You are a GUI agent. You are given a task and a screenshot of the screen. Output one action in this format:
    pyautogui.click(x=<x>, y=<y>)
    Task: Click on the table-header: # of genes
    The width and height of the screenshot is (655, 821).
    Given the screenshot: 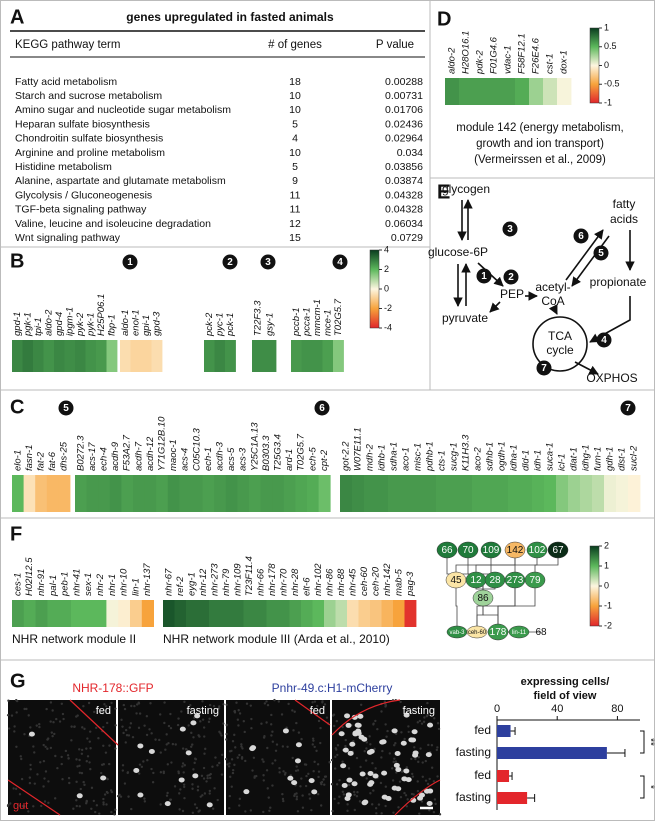 What is the action you would take?
    pyautogui.click(x=295, y=45)
    